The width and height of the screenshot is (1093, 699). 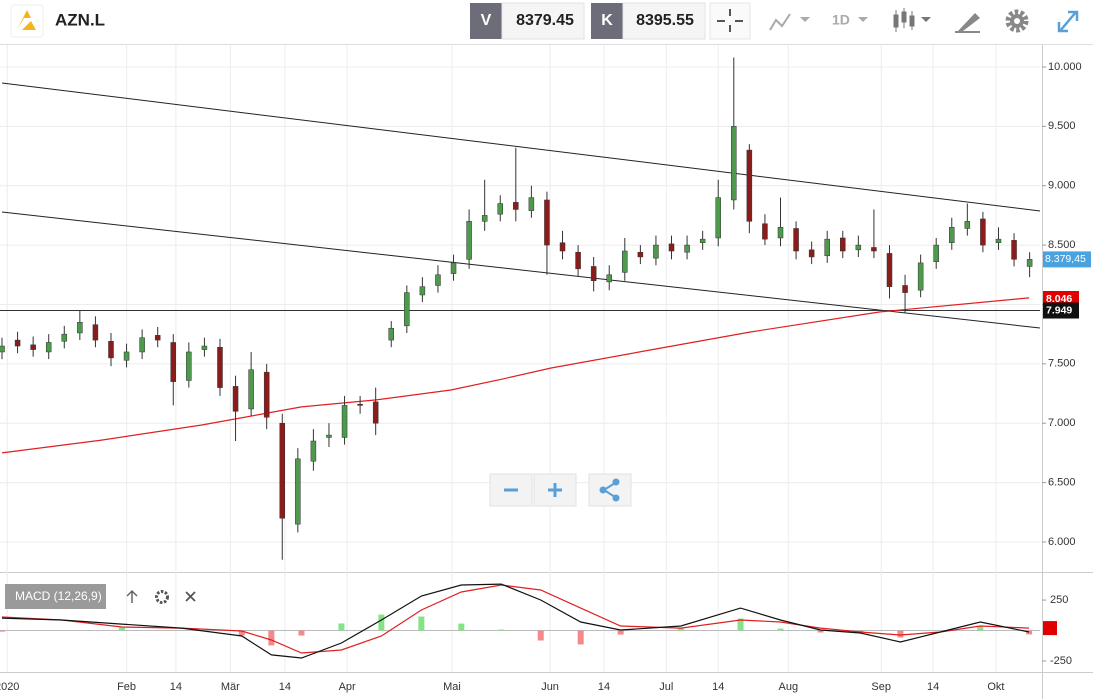 I want to click on share-button, so click(x=610, y=490).